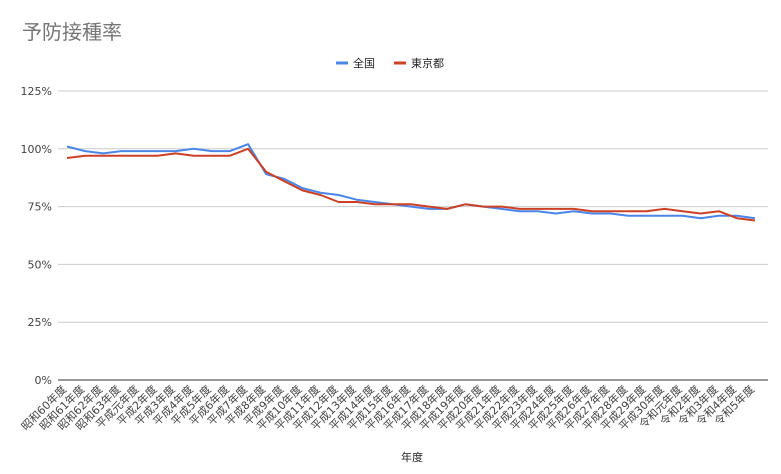 The image size is (781, 474). What do you see at coordinates (36, 149) in the screenshot?
I see `y-tick-label: 100%` at bounding box center [36, 149].